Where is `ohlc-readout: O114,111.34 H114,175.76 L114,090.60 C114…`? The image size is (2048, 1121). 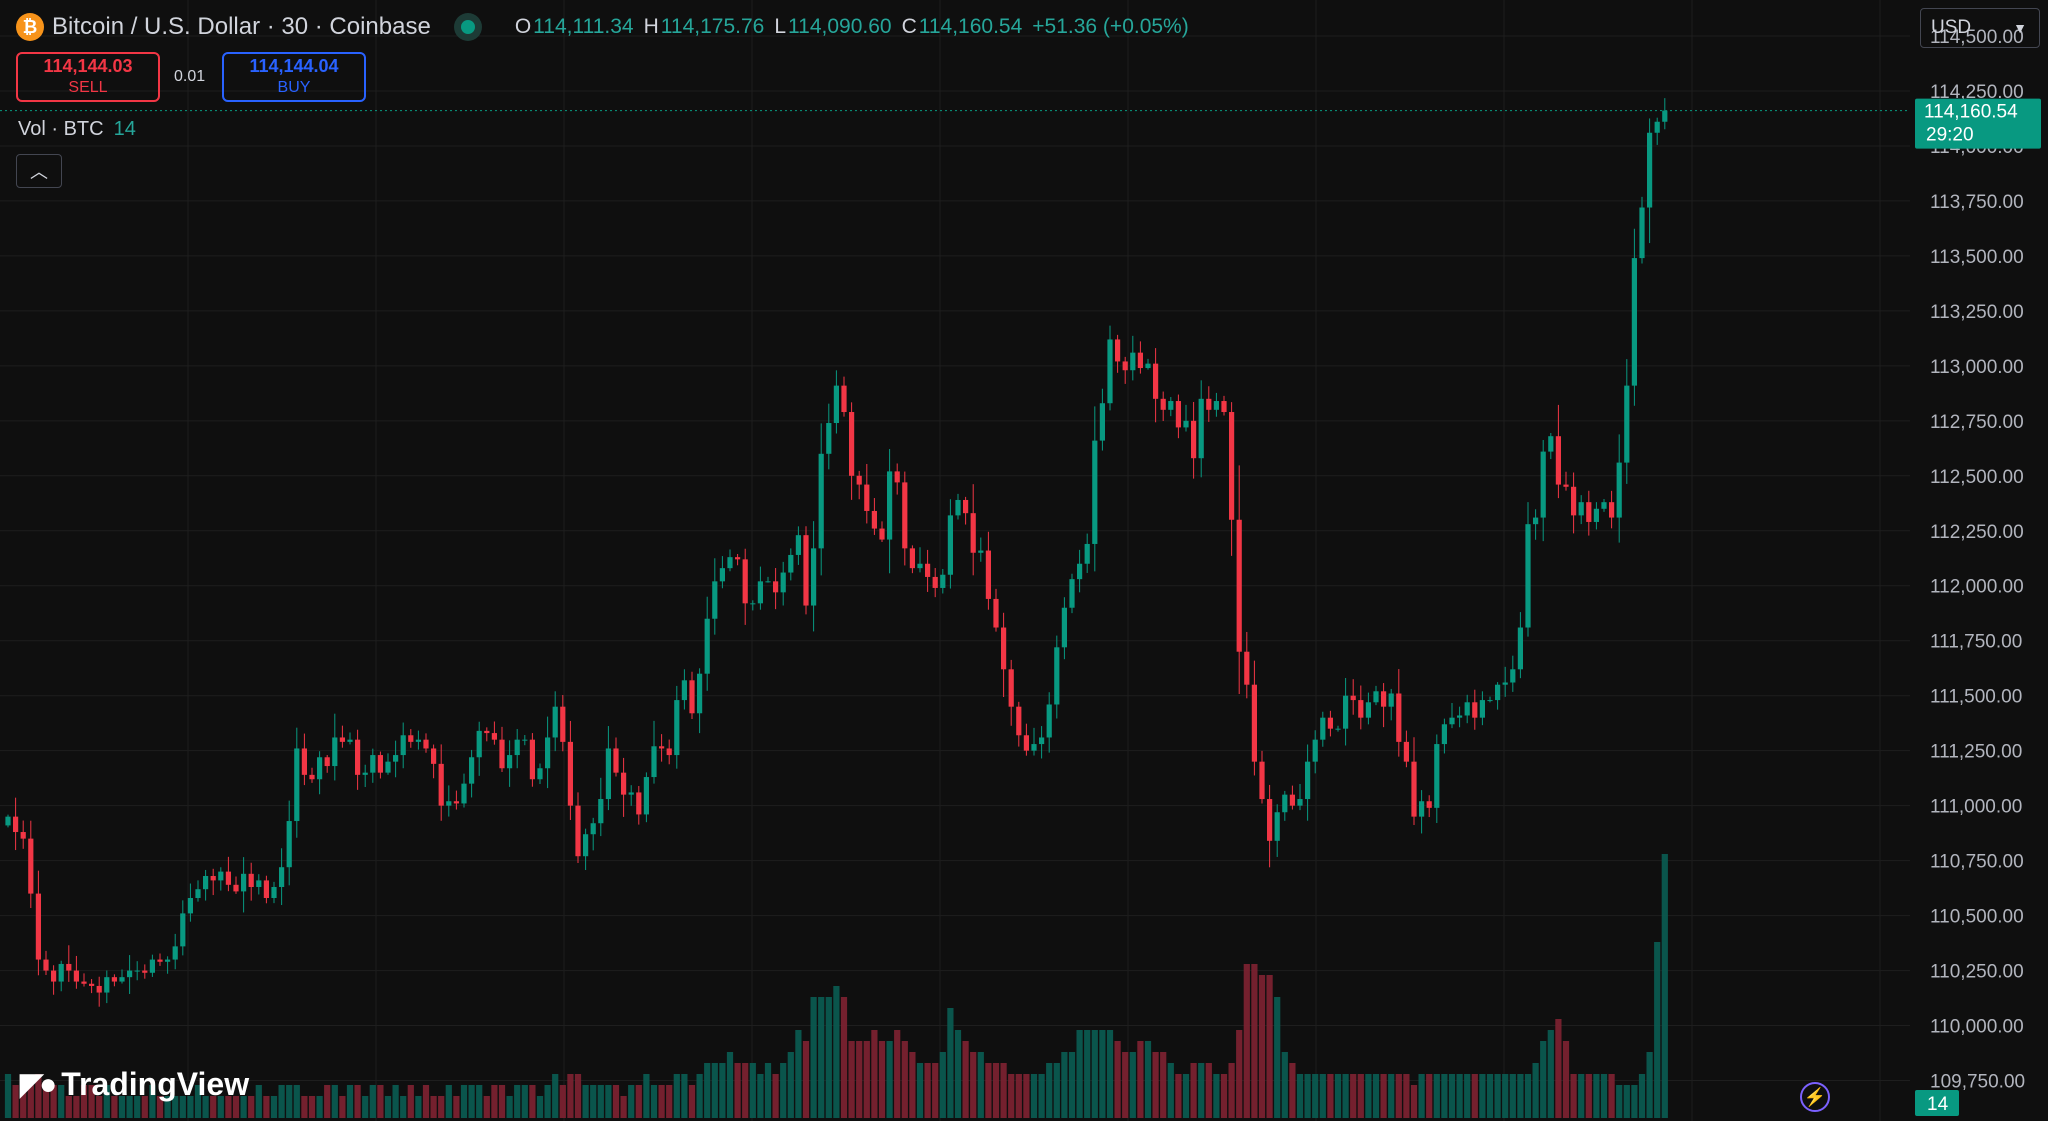 ohlc-readout: O114,111.34 H114,175.76 L114,090.60 C114… is located at coordinates (852, 27).